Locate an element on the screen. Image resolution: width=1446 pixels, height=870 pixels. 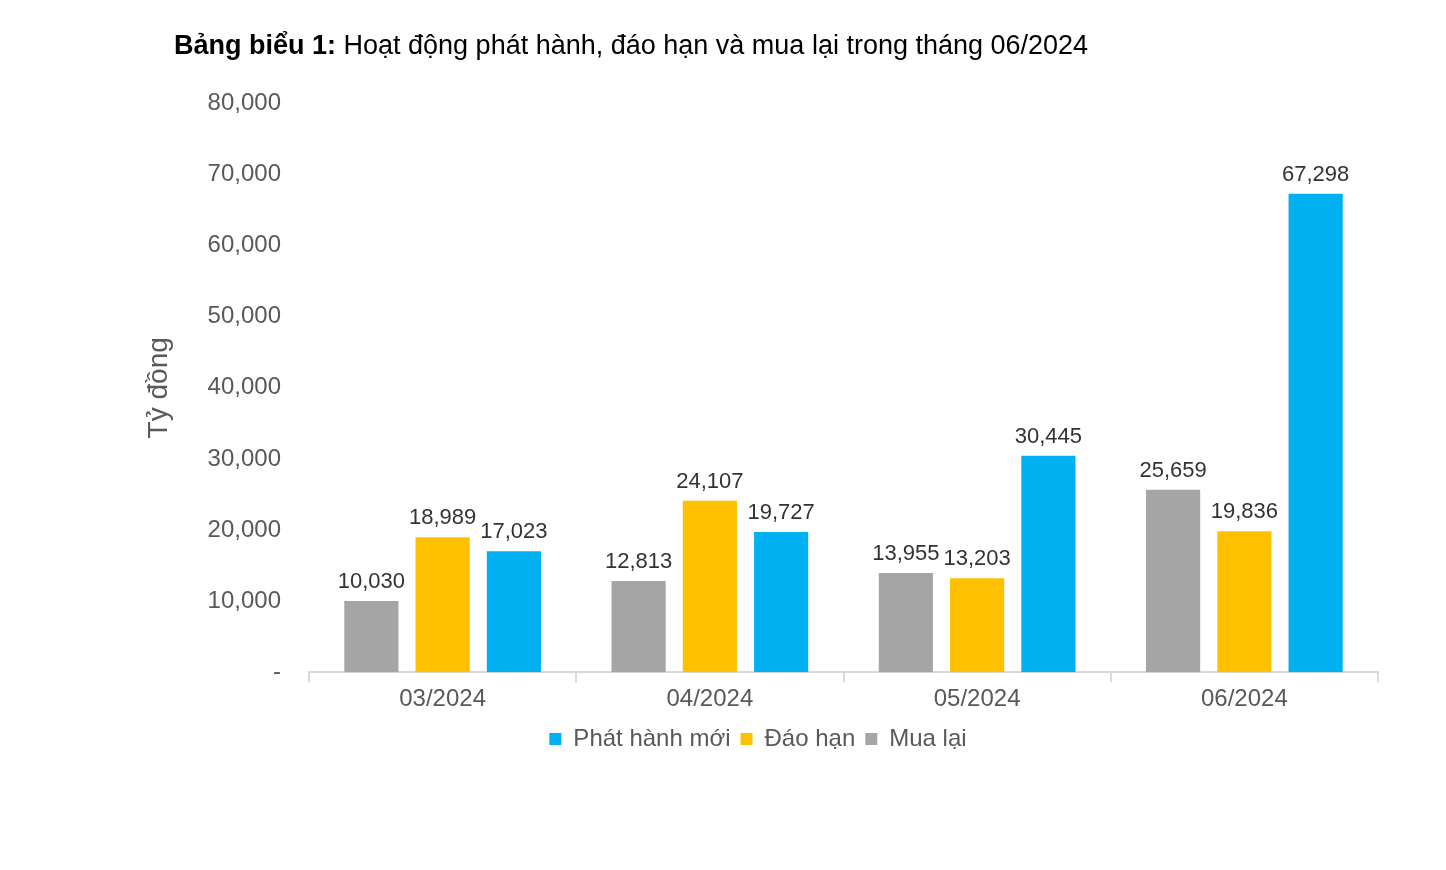
y-tick-label: 20,000 is located at coordinates (244, 528).